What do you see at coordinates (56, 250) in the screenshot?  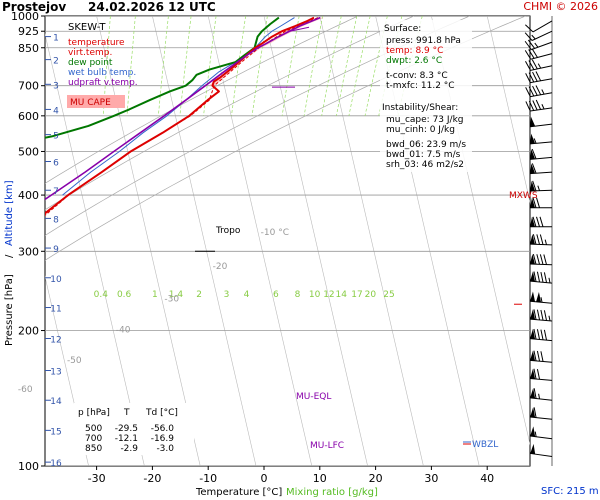 I see `altitude-tick-label: 9` at bounding box center [56, 250].